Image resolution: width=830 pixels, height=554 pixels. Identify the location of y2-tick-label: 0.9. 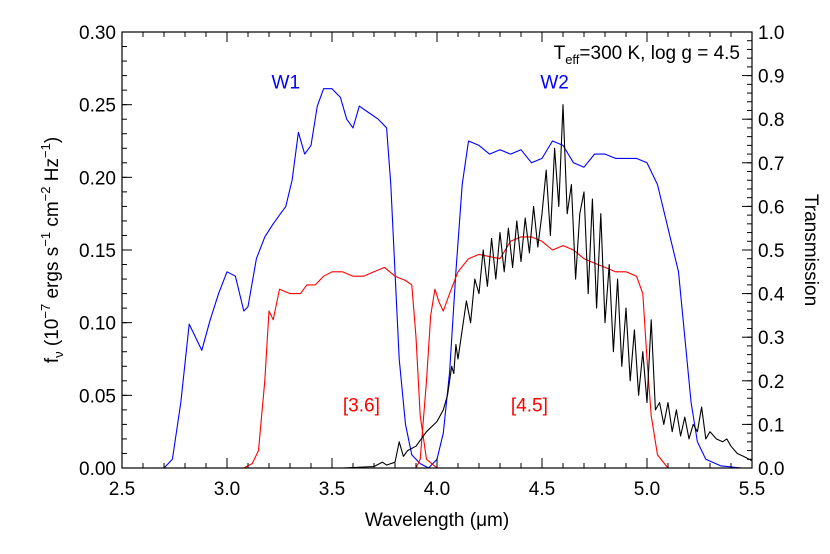
(771, 77).